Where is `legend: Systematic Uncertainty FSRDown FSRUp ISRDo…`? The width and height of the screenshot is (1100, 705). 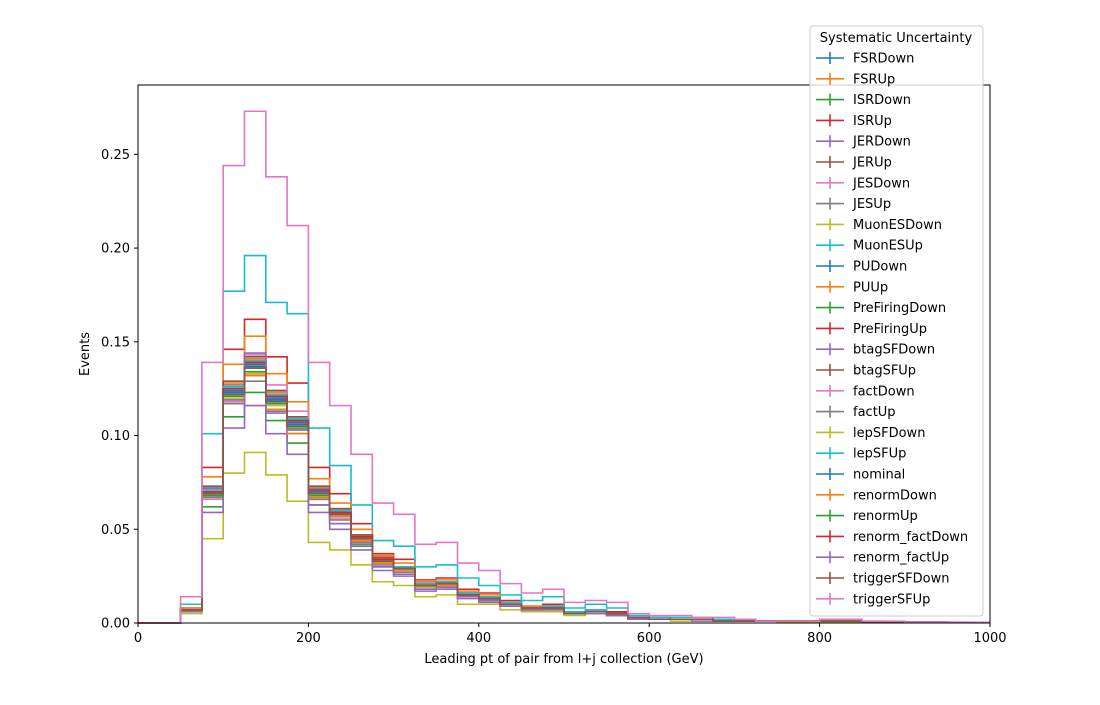
legend: Systematic Uncertainty FSRDown FSRUp ISRDo… is located at coordinates (896, 321).